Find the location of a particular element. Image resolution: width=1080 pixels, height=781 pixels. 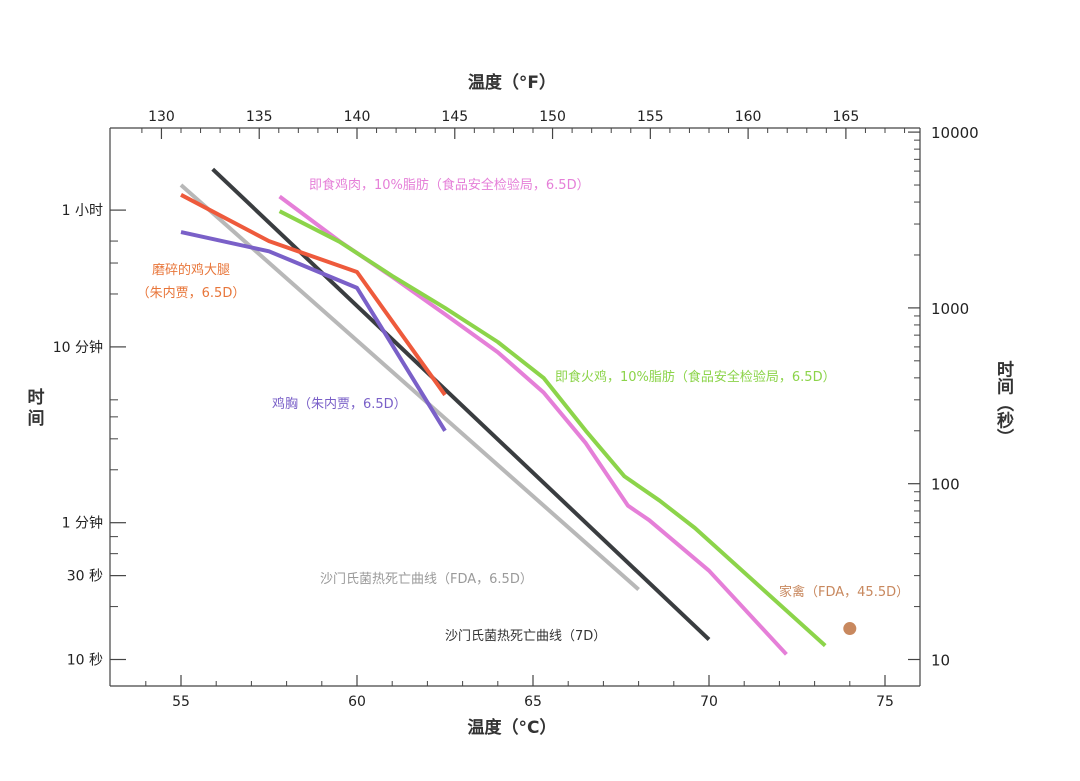

left-tick-label: 1 分钟 is located at coordinates (82, 523).